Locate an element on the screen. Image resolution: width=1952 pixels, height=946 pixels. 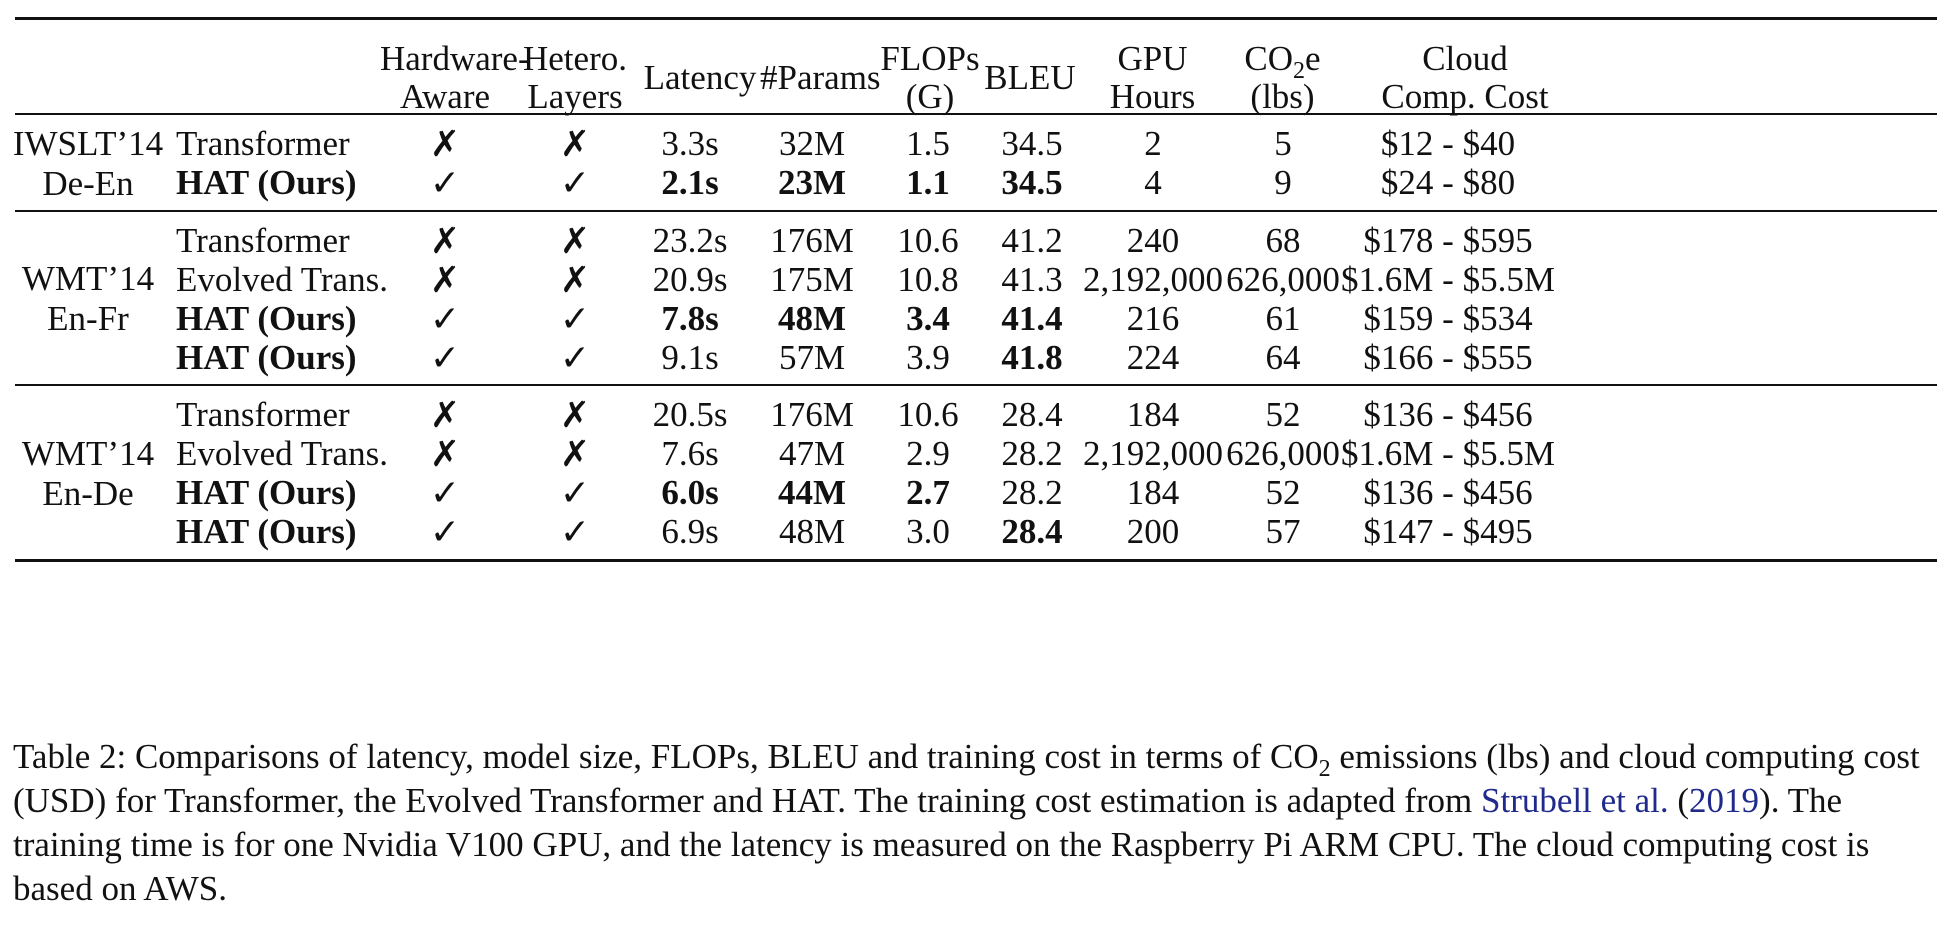
params-cell: 175M is located at coordinates (812, 279).